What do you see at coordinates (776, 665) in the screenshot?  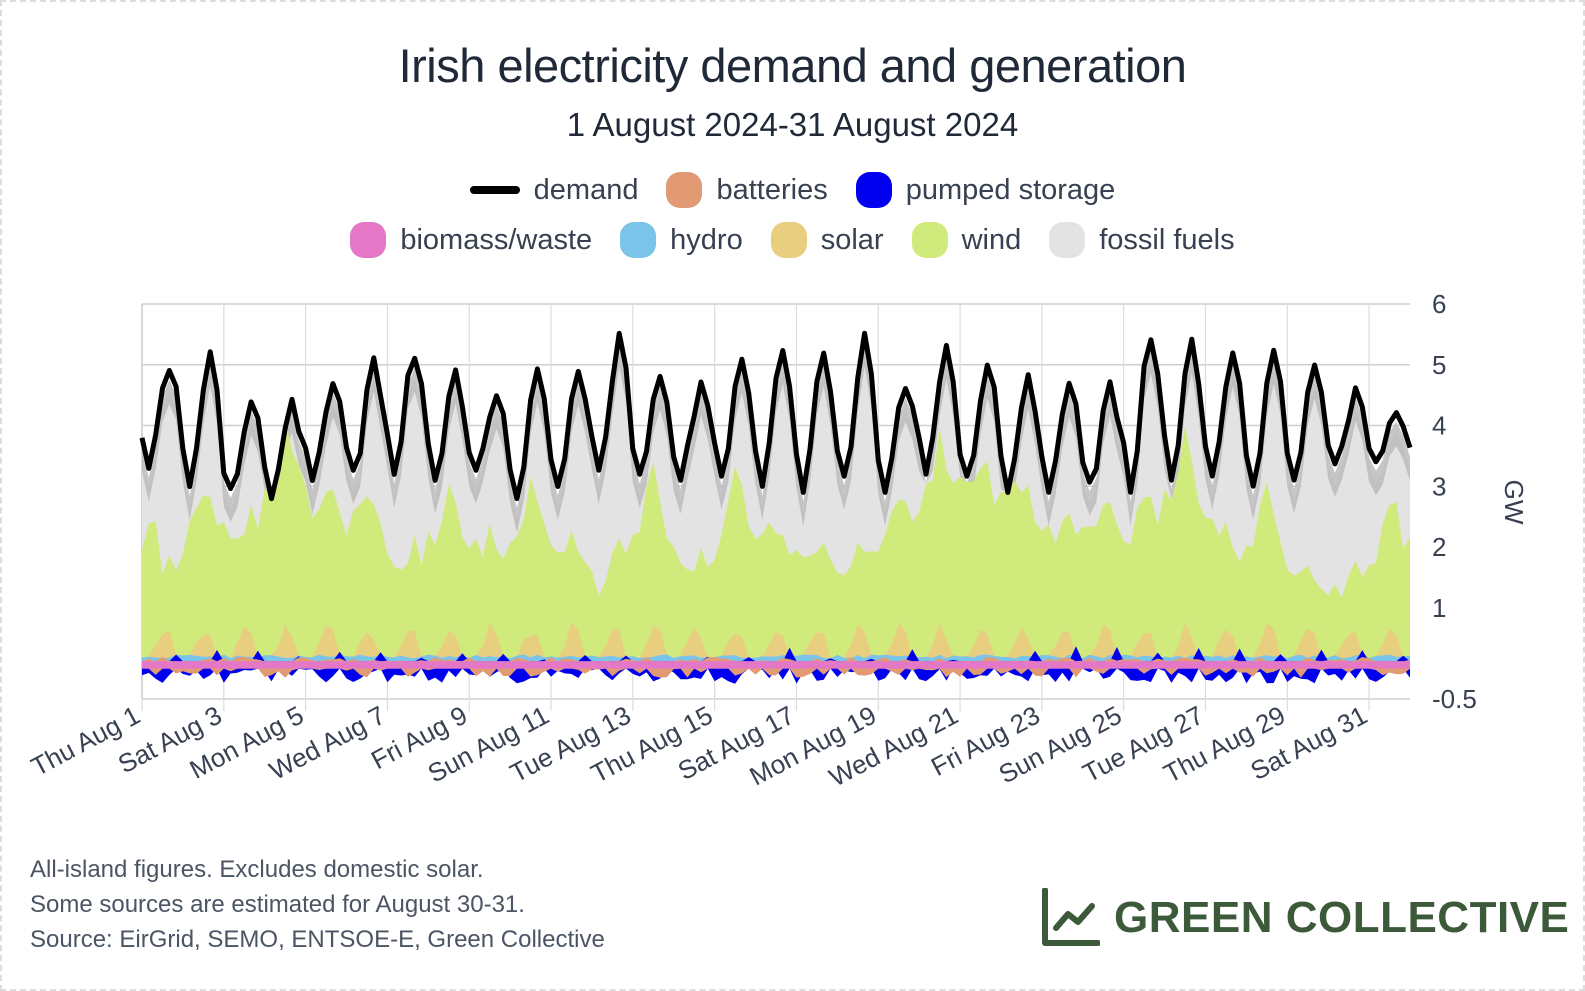 I see `biomass-waste-area` at bounding box center [776, 665].